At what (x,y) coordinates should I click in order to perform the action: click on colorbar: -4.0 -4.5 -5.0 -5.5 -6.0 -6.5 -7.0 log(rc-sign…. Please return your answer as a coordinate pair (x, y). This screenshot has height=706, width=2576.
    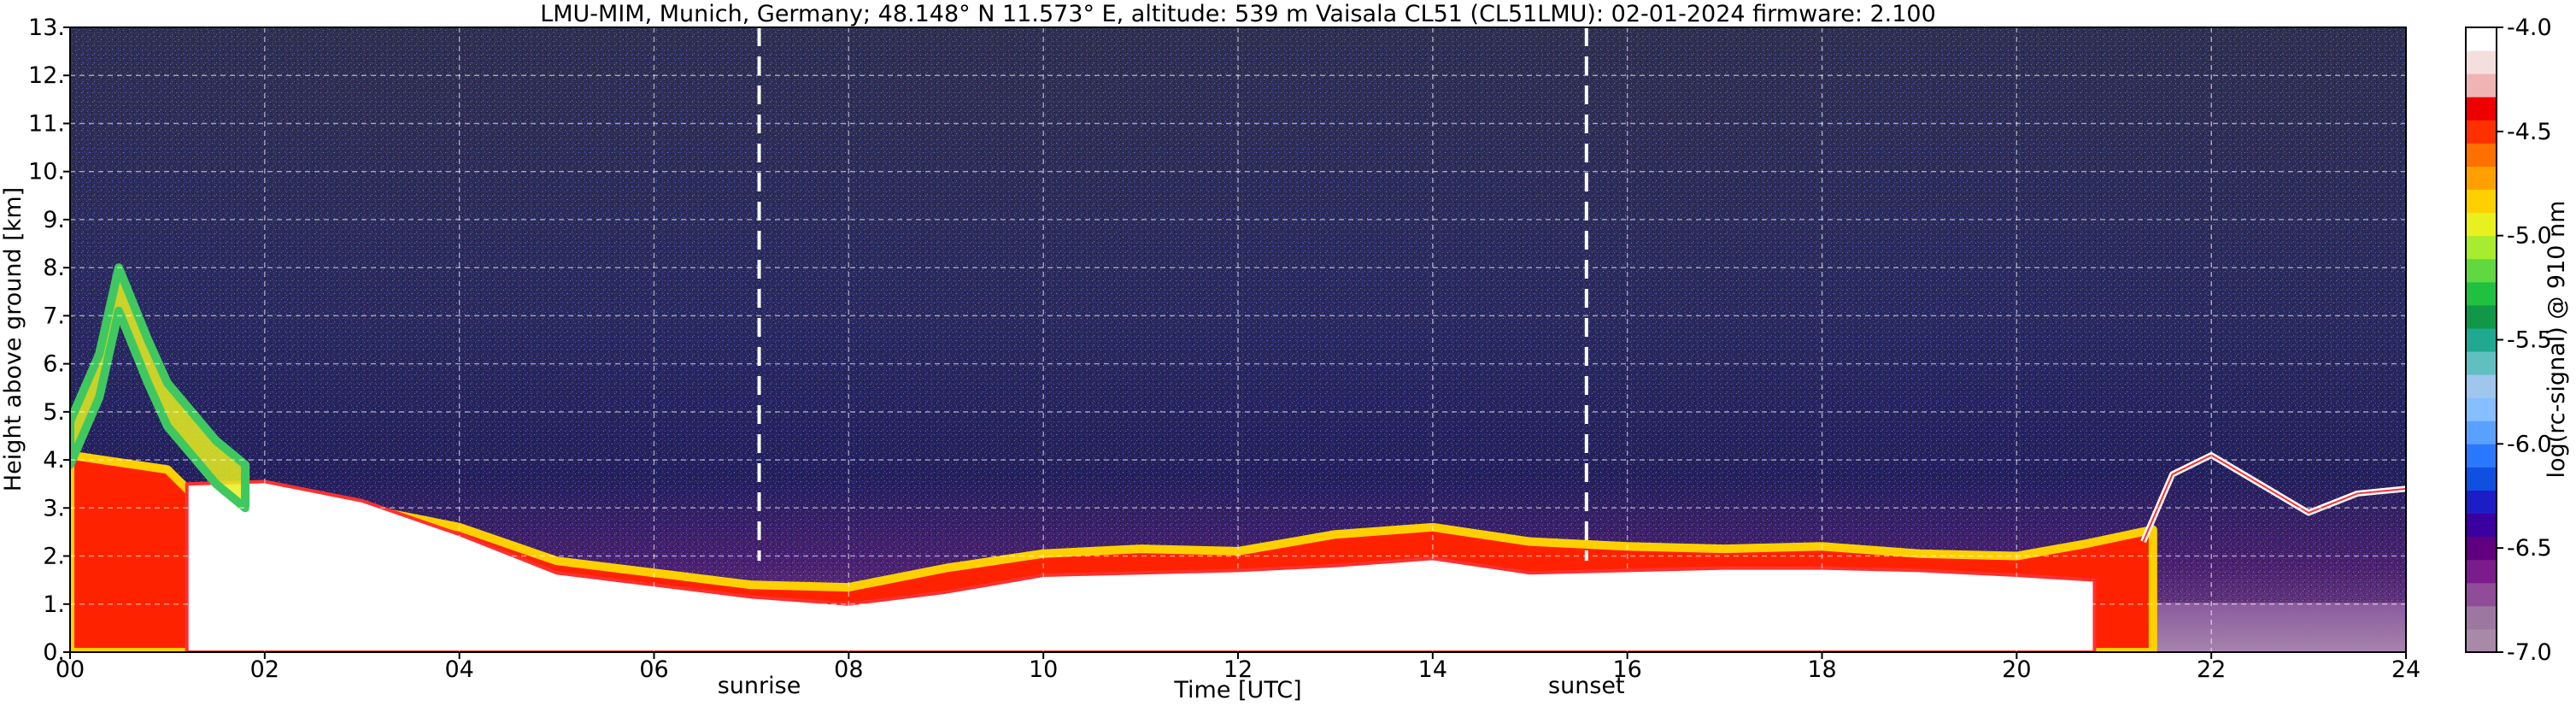
    Looking at the image, I should click on (2517, 340).